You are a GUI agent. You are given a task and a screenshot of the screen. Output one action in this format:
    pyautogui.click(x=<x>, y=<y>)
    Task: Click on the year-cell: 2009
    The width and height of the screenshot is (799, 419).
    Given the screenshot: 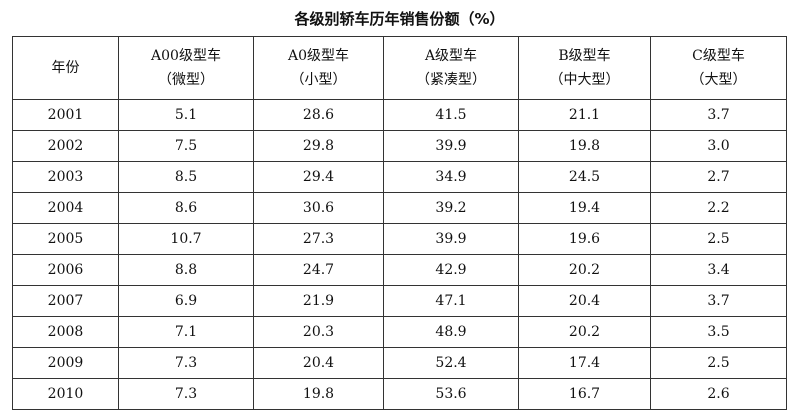 What is the action you would take?
    pyautogui.click(x=65, y=363)
    